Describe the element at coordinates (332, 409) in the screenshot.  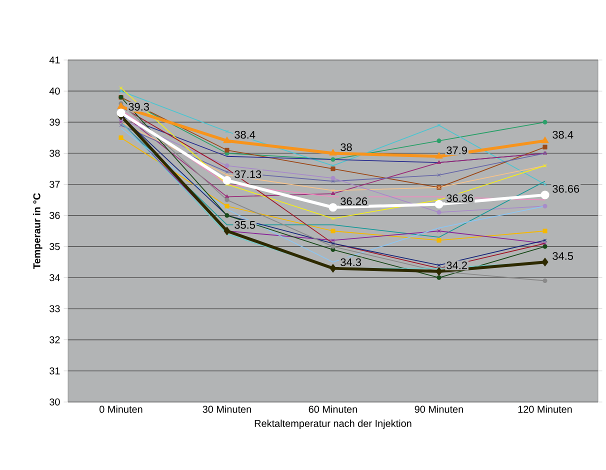
I see `x-tick-label: 60 Minuten` at that location.